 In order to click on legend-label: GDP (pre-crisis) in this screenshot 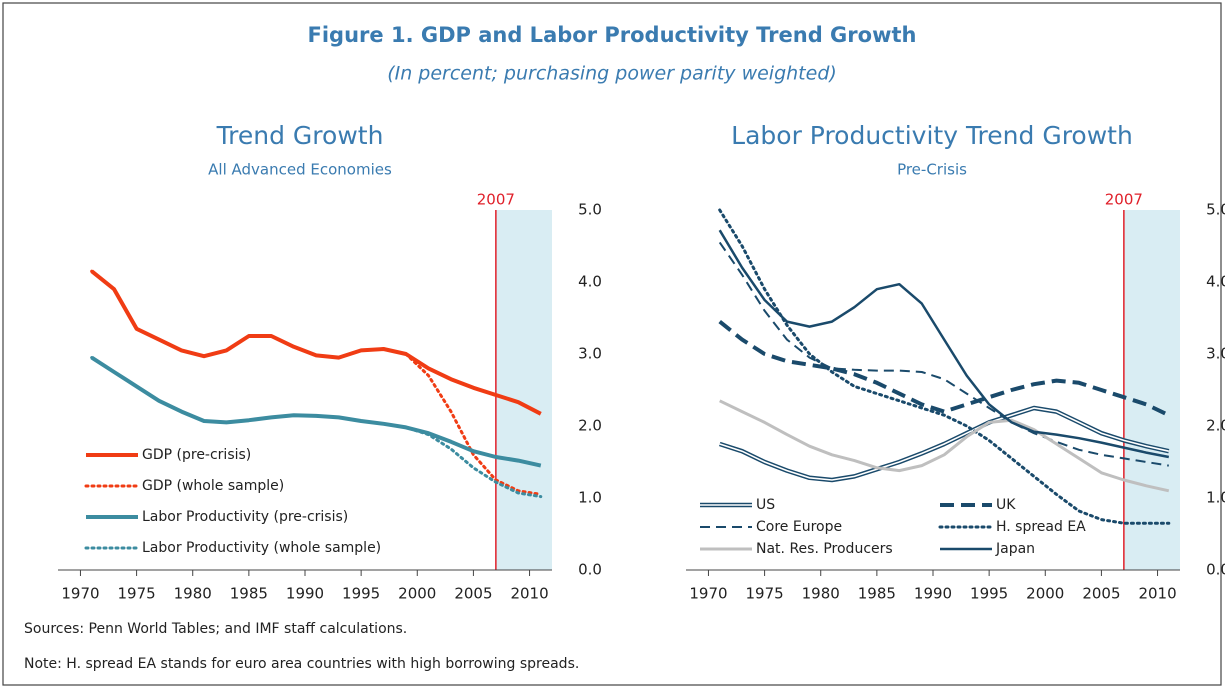, I will do `click(196, 455)`.